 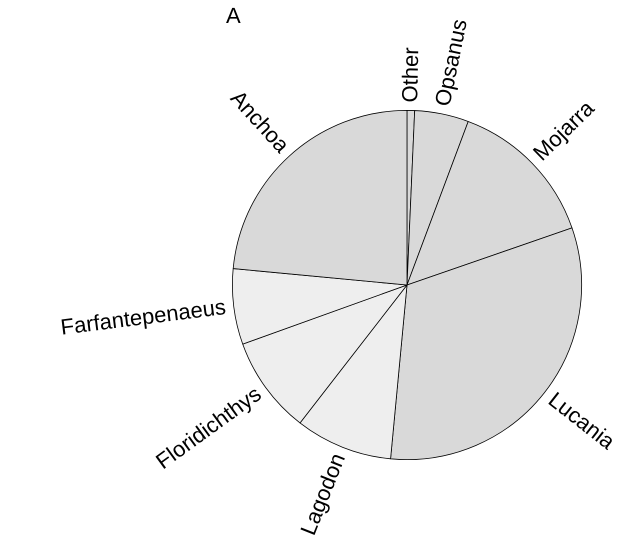 I want to click on slice-label: Other, so click(x=410, y=75).